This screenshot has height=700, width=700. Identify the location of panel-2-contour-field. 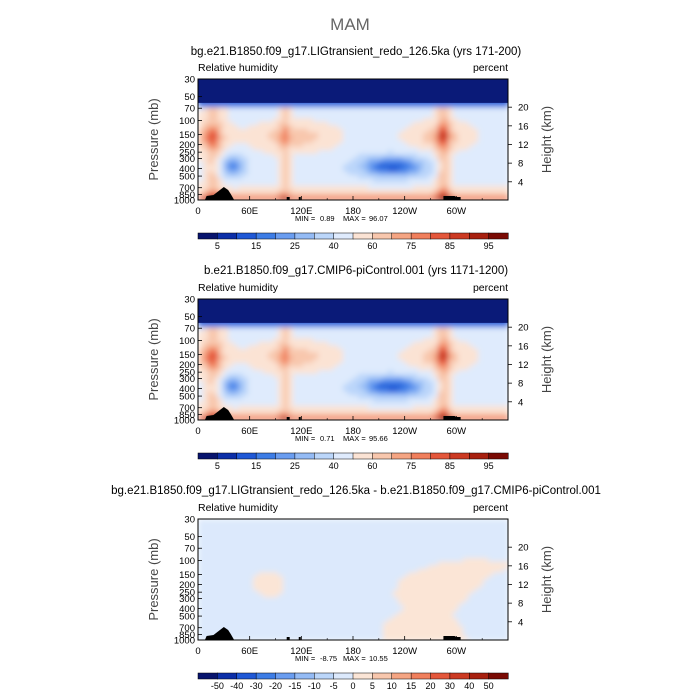
(353, 359).